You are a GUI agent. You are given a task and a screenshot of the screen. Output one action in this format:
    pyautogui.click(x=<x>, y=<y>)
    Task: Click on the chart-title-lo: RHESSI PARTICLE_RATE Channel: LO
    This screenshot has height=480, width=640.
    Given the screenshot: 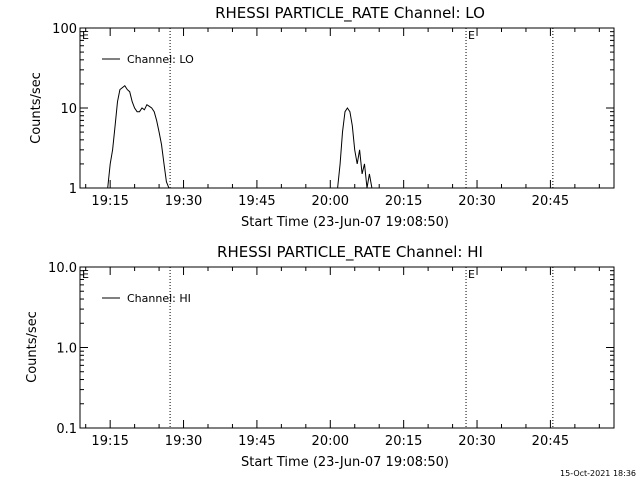 What is the action you would take?
    pyautogui.click(x=350, y=13)
    